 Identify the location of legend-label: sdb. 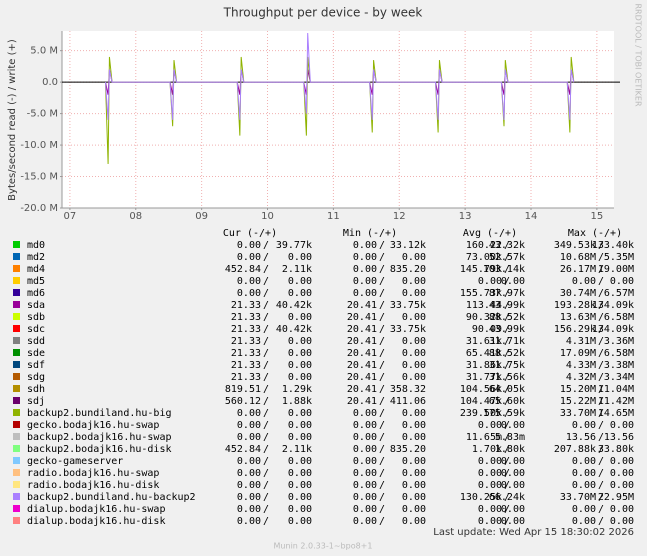
(36, 317).